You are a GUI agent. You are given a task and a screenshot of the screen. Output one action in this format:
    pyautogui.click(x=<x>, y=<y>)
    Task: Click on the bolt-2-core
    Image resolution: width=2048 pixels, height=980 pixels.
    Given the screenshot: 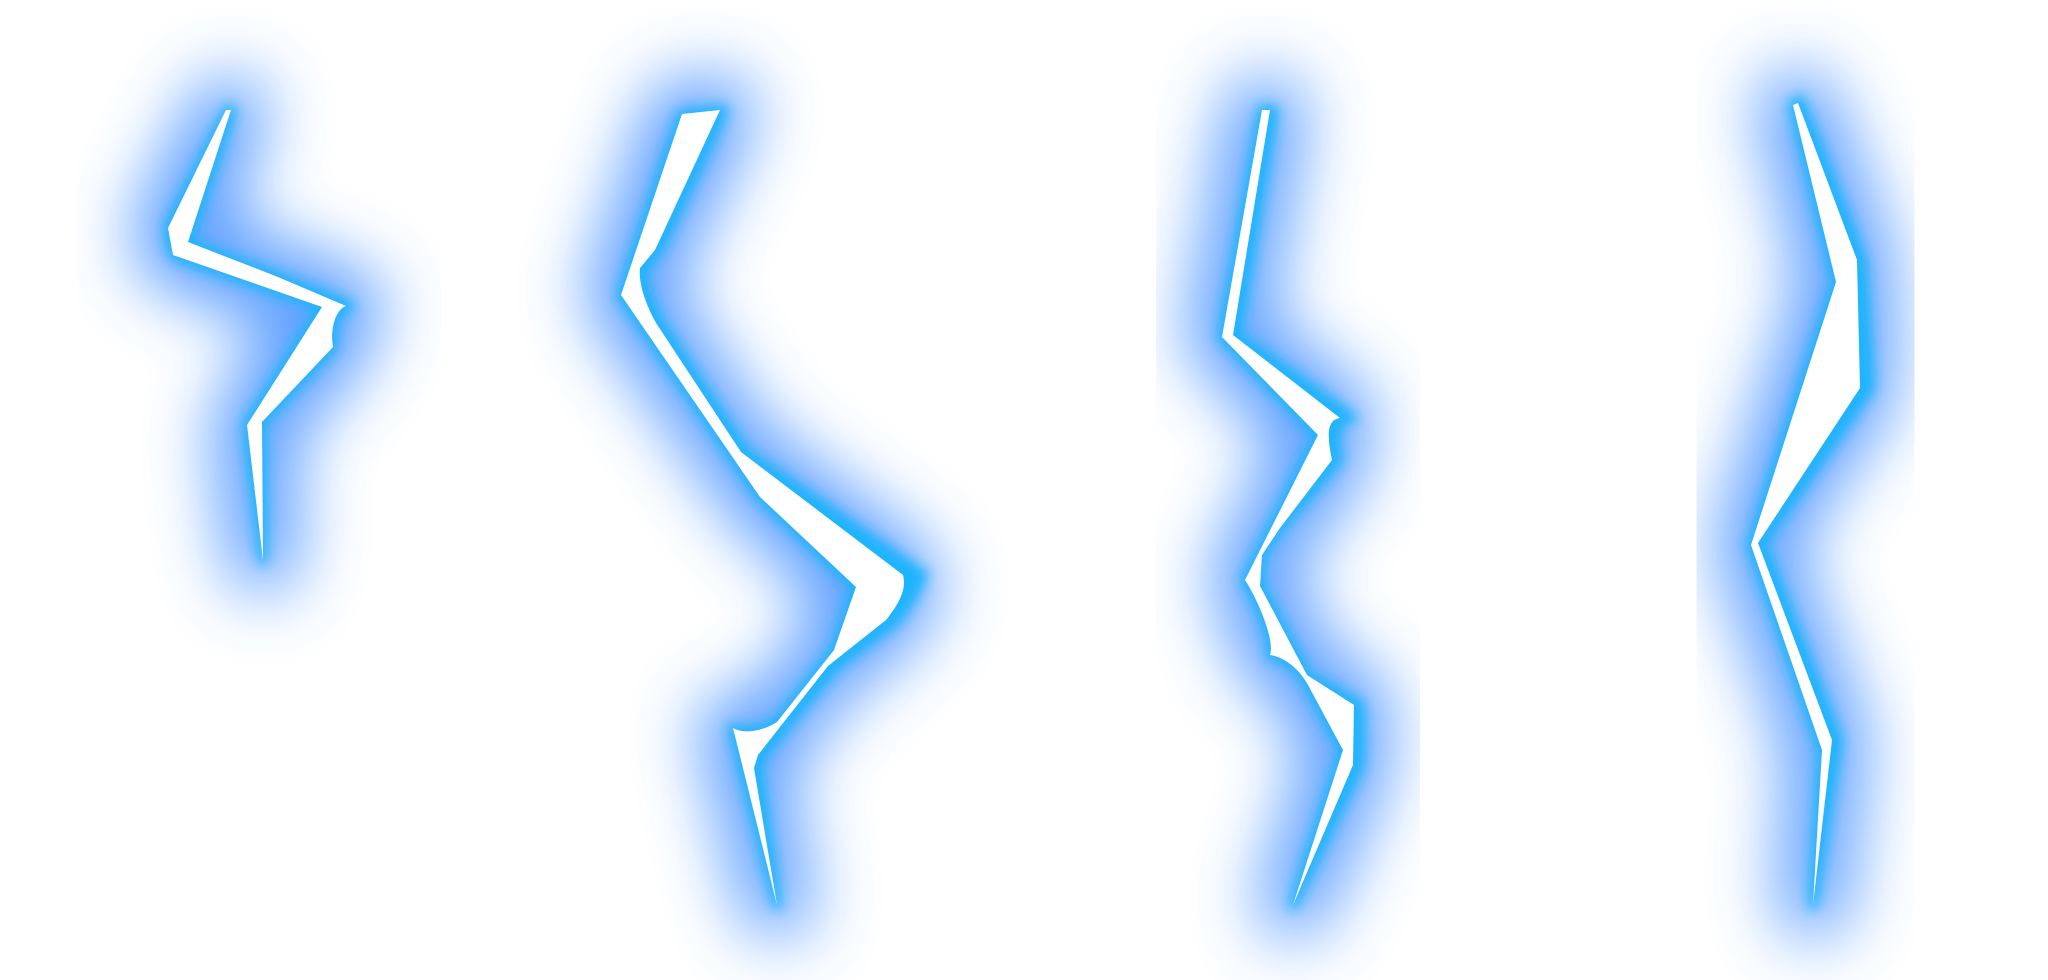 What is the action you would take?
    pyautogui.click(x=762, y=507)
    